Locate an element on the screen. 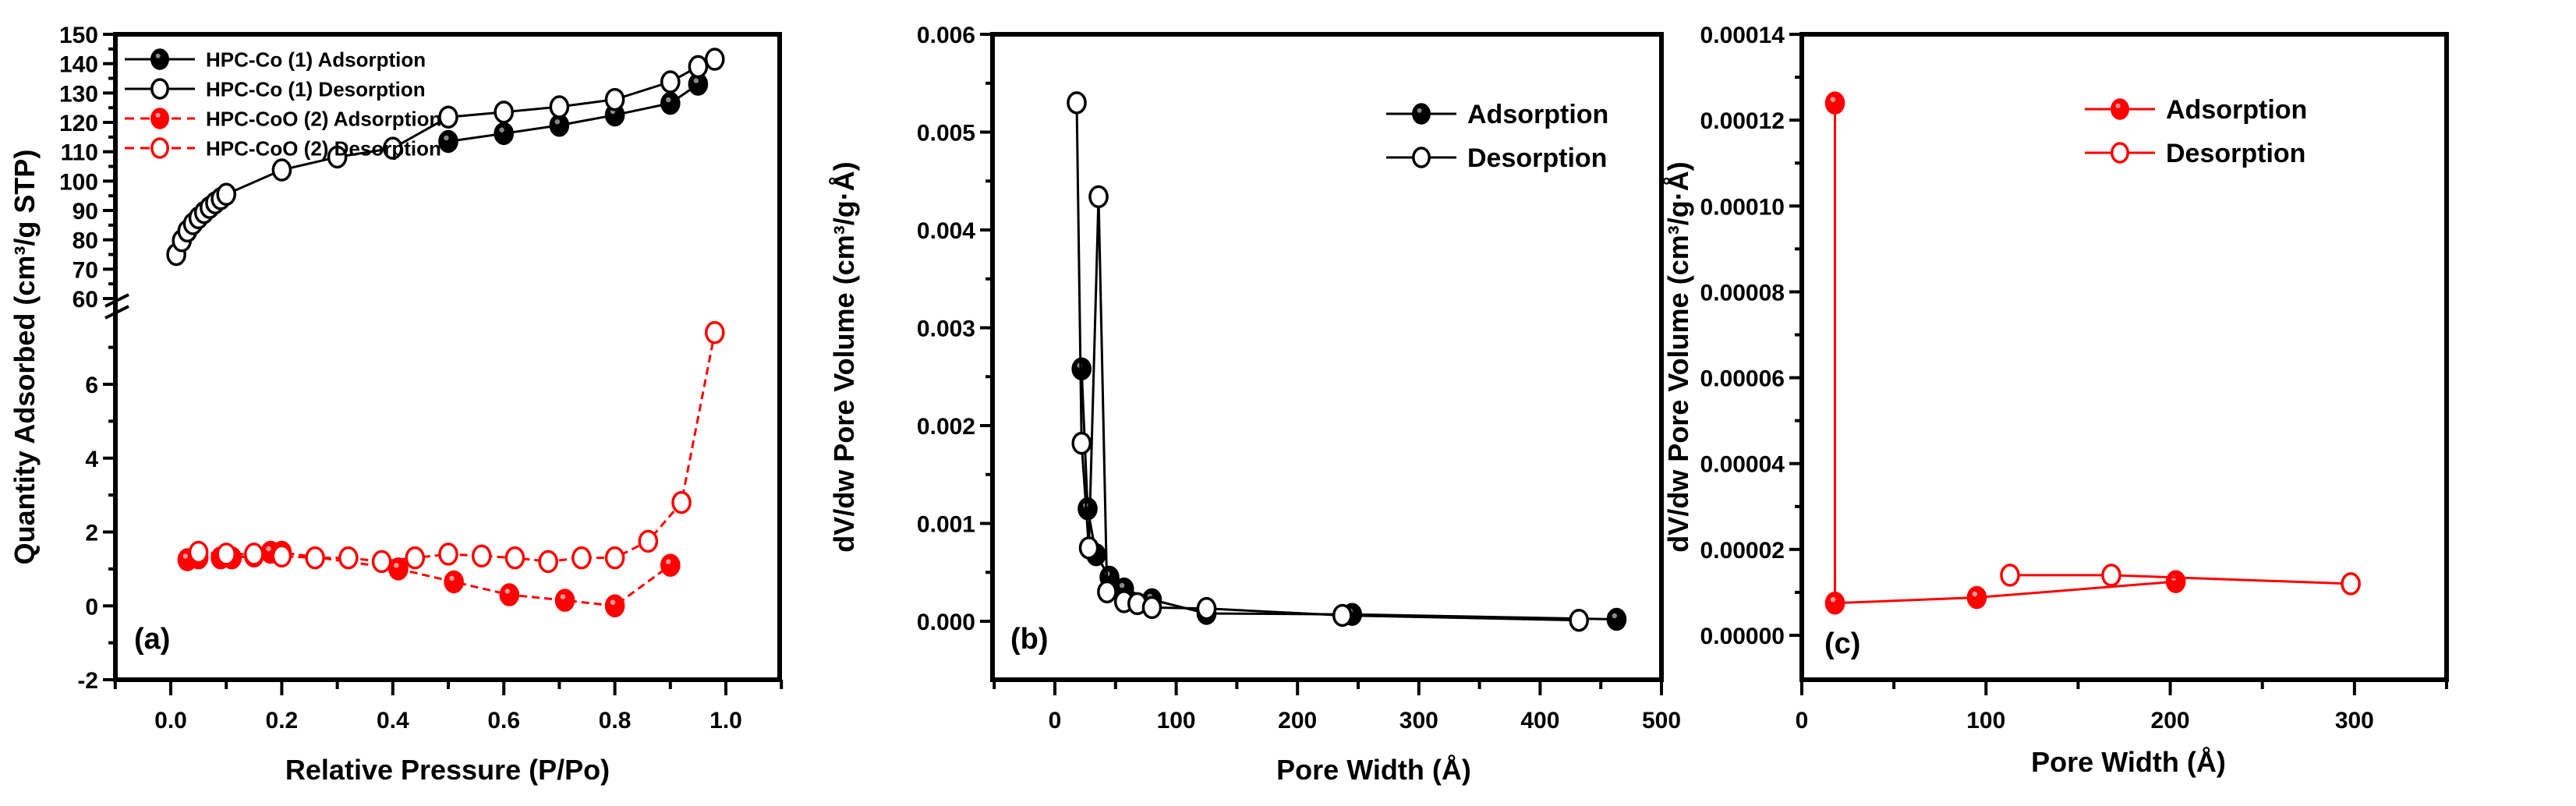 This screenshot has height=806, width=2576. y-tick-label: 0.003 is located at coordinates (946, 329).